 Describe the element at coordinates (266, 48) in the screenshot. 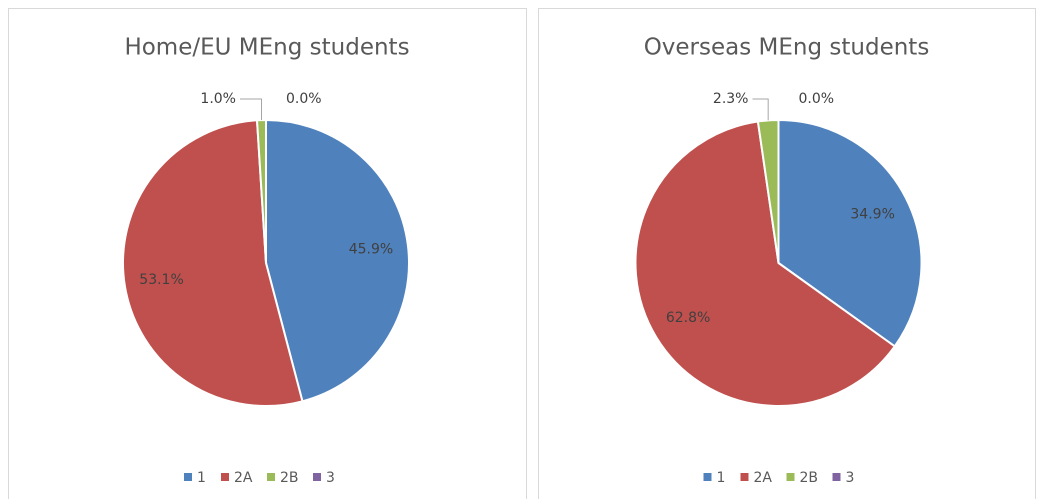

I see `chart-title: Home/EU MEng students` at that location.